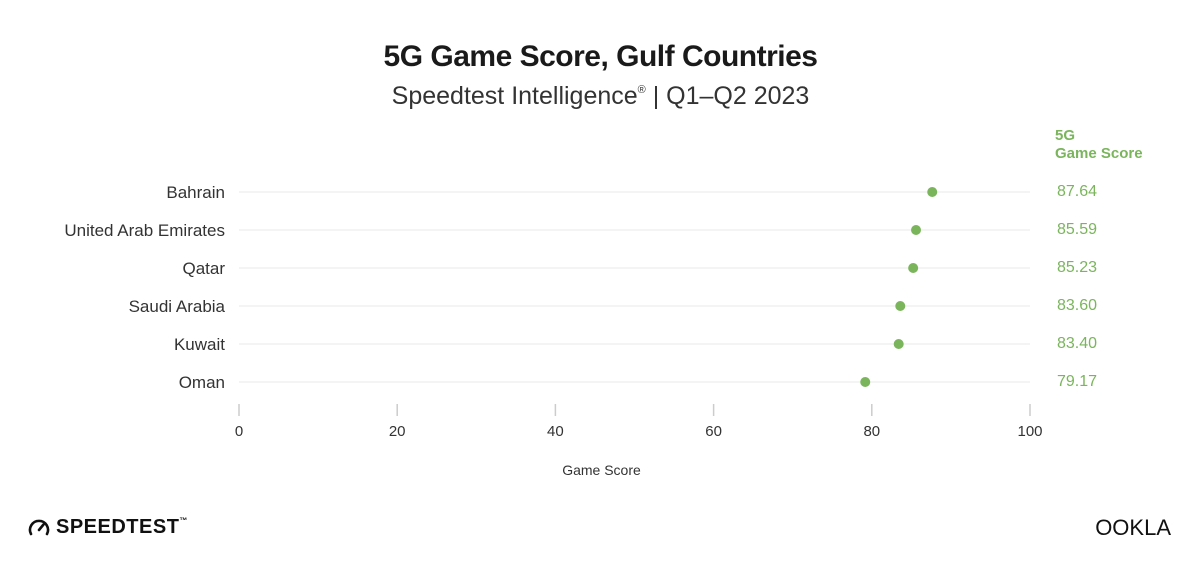  I want to click on category-label: Qatar, so click(203, 268).